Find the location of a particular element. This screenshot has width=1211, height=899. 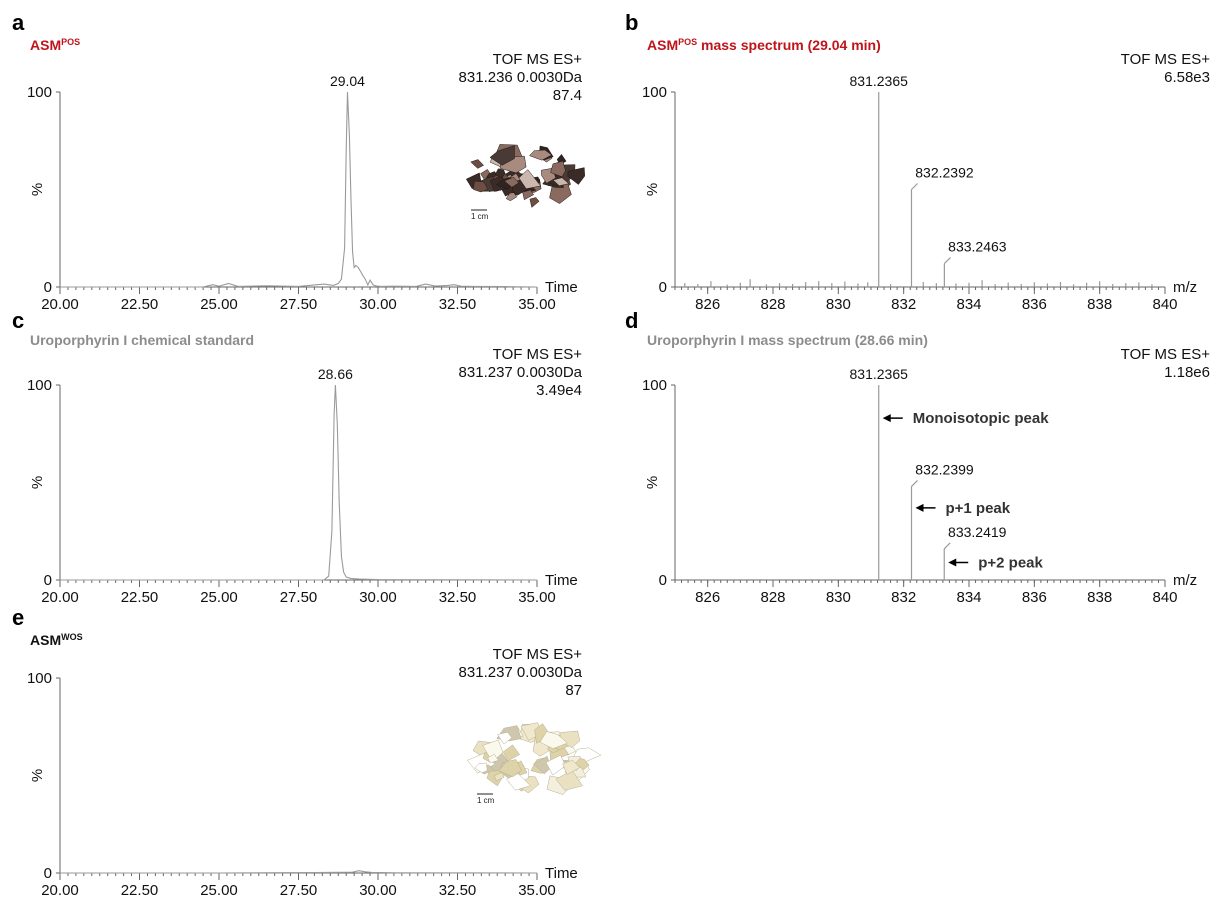

info-line: 3.49e4 is located at coordinates (559, 390).